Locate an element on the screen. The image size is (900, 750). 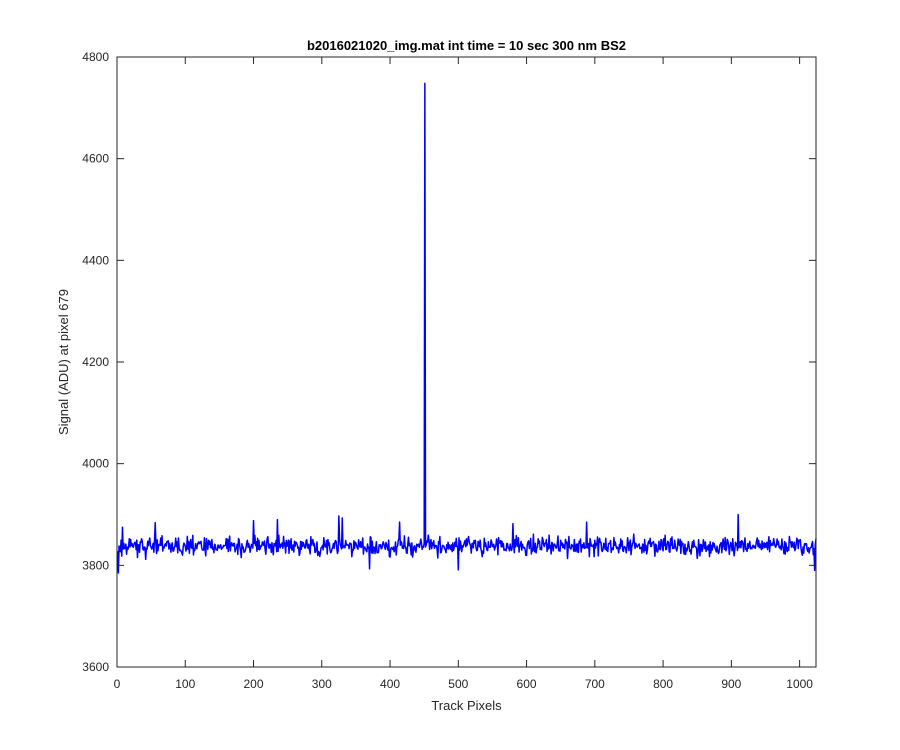
y-axis-label: Signal (ADU) at pixel 679 is located at coordinates (63, 362).